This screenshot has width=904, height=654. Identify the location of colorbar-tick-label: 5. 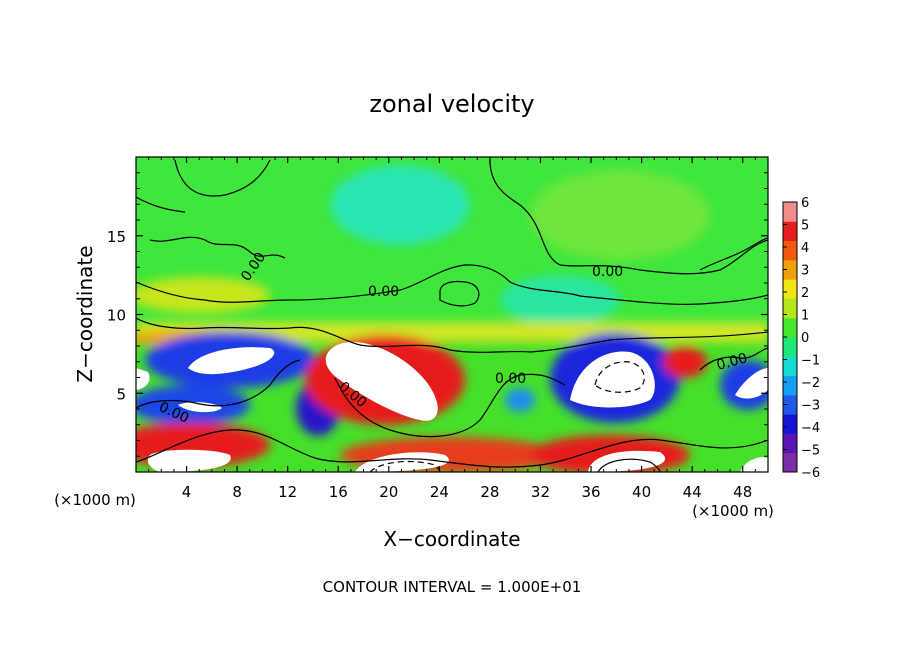
(805, 226).